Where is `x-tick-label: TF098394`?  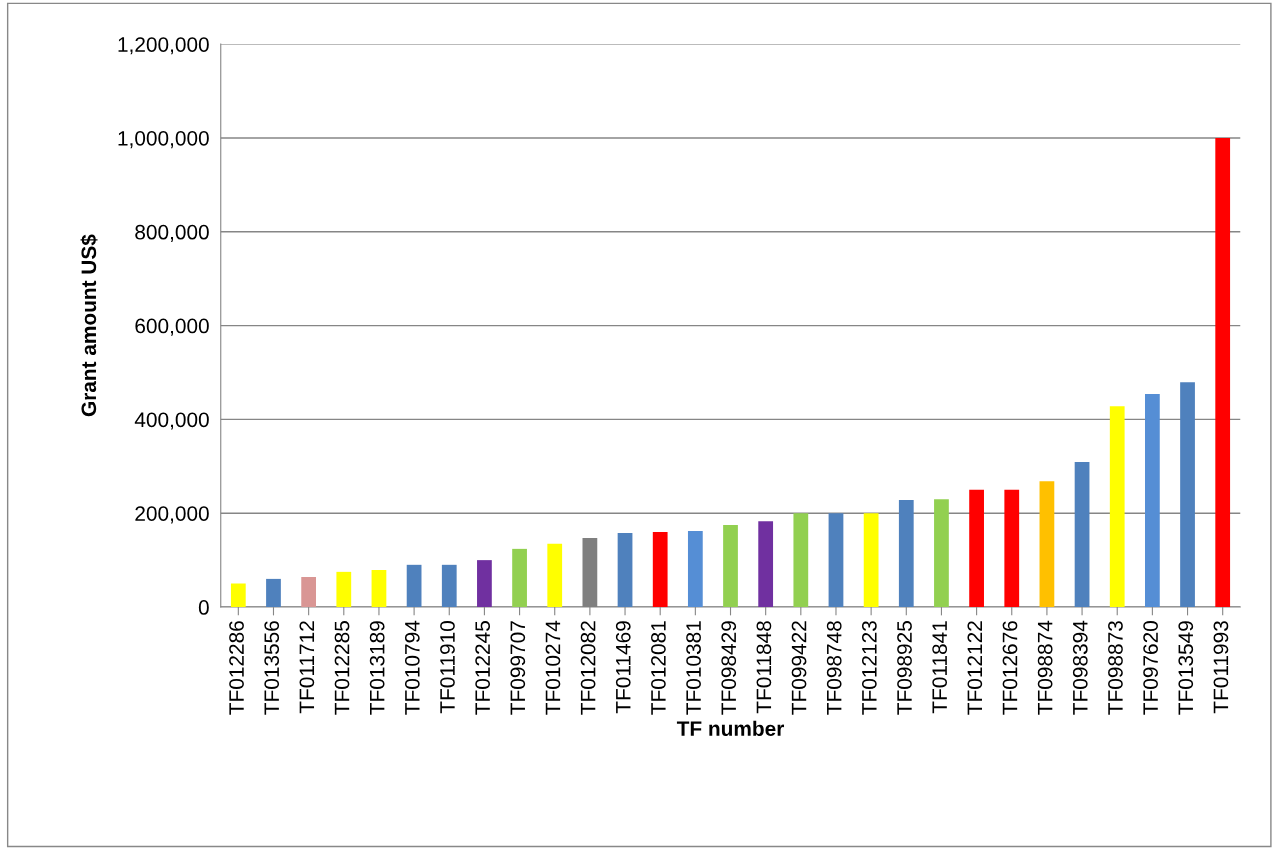
x-tick-label: TF098394 is located at coordinates (1080, 667).